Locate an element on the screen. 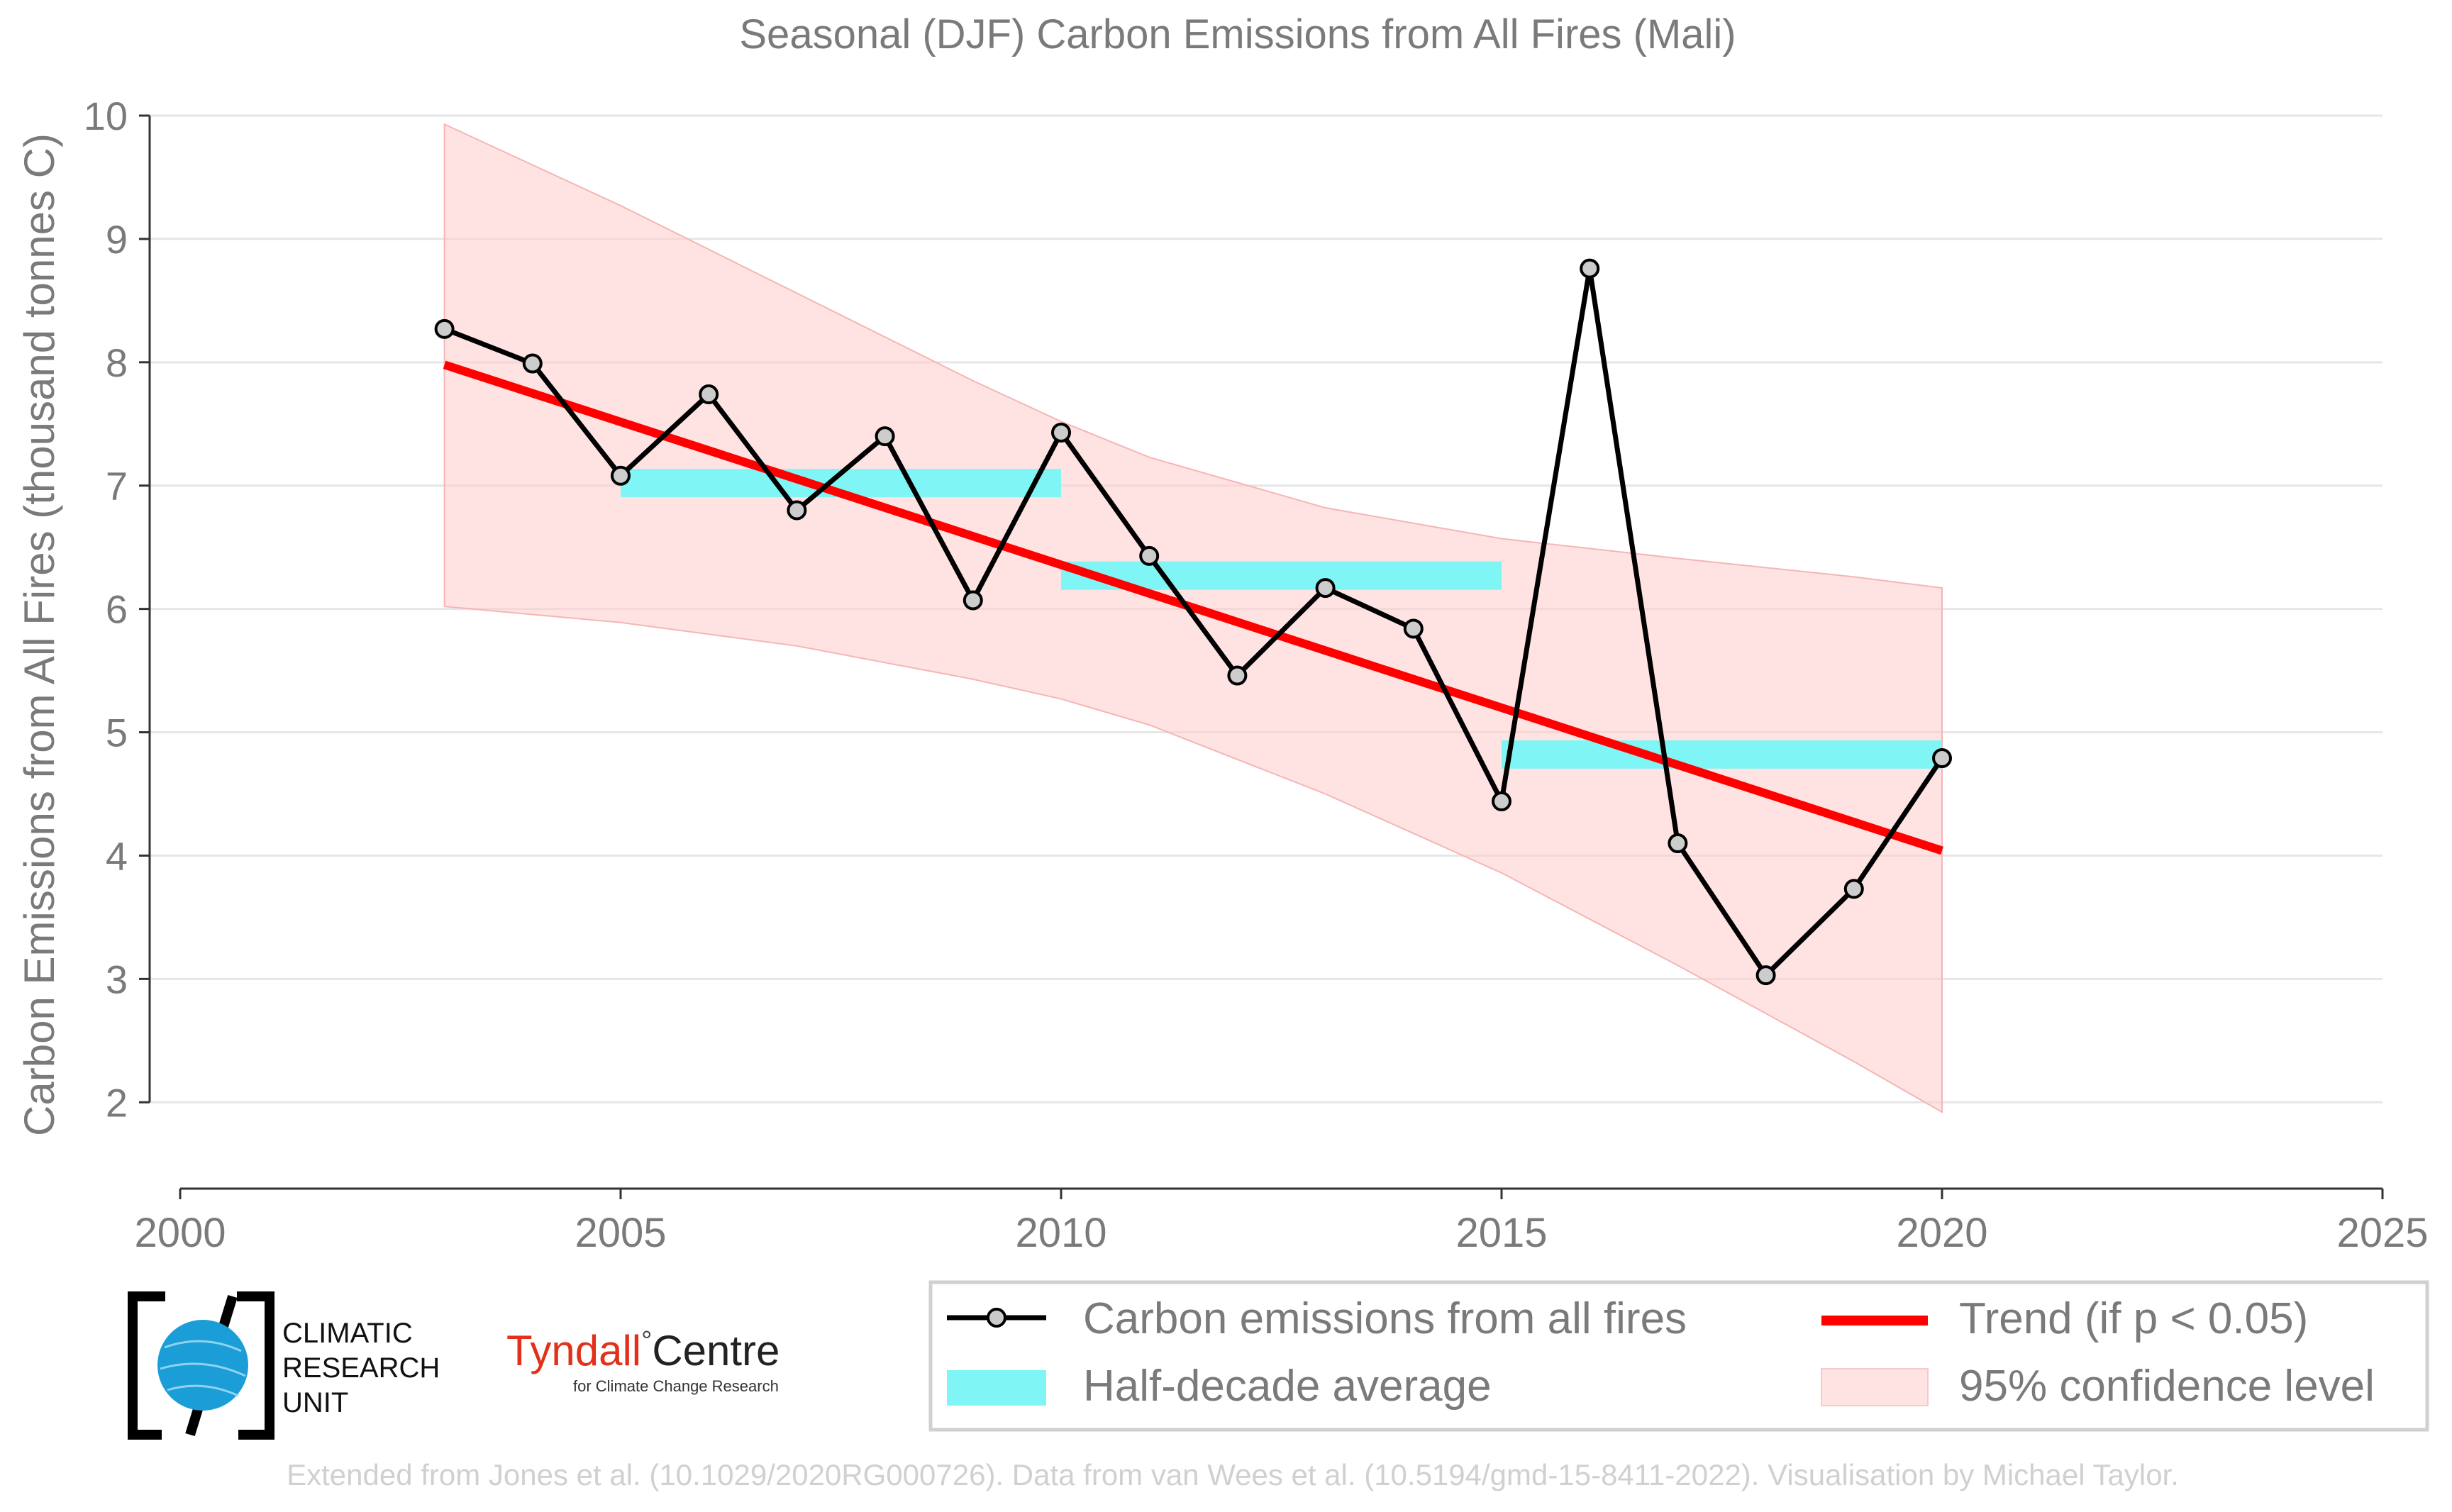  globe-icon is located at coordinates (203, 1365).